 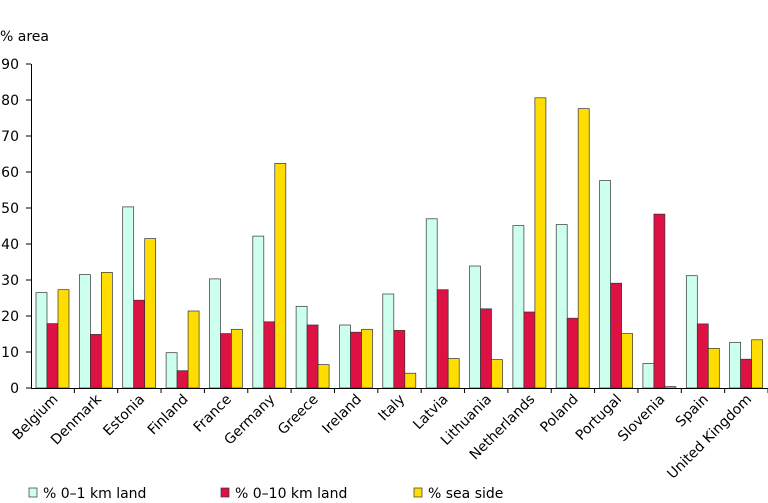 What do you see at coordinates (107, 330) in the screenshot?
I see `bar-3-denmark` at bounding box center [107, 330].